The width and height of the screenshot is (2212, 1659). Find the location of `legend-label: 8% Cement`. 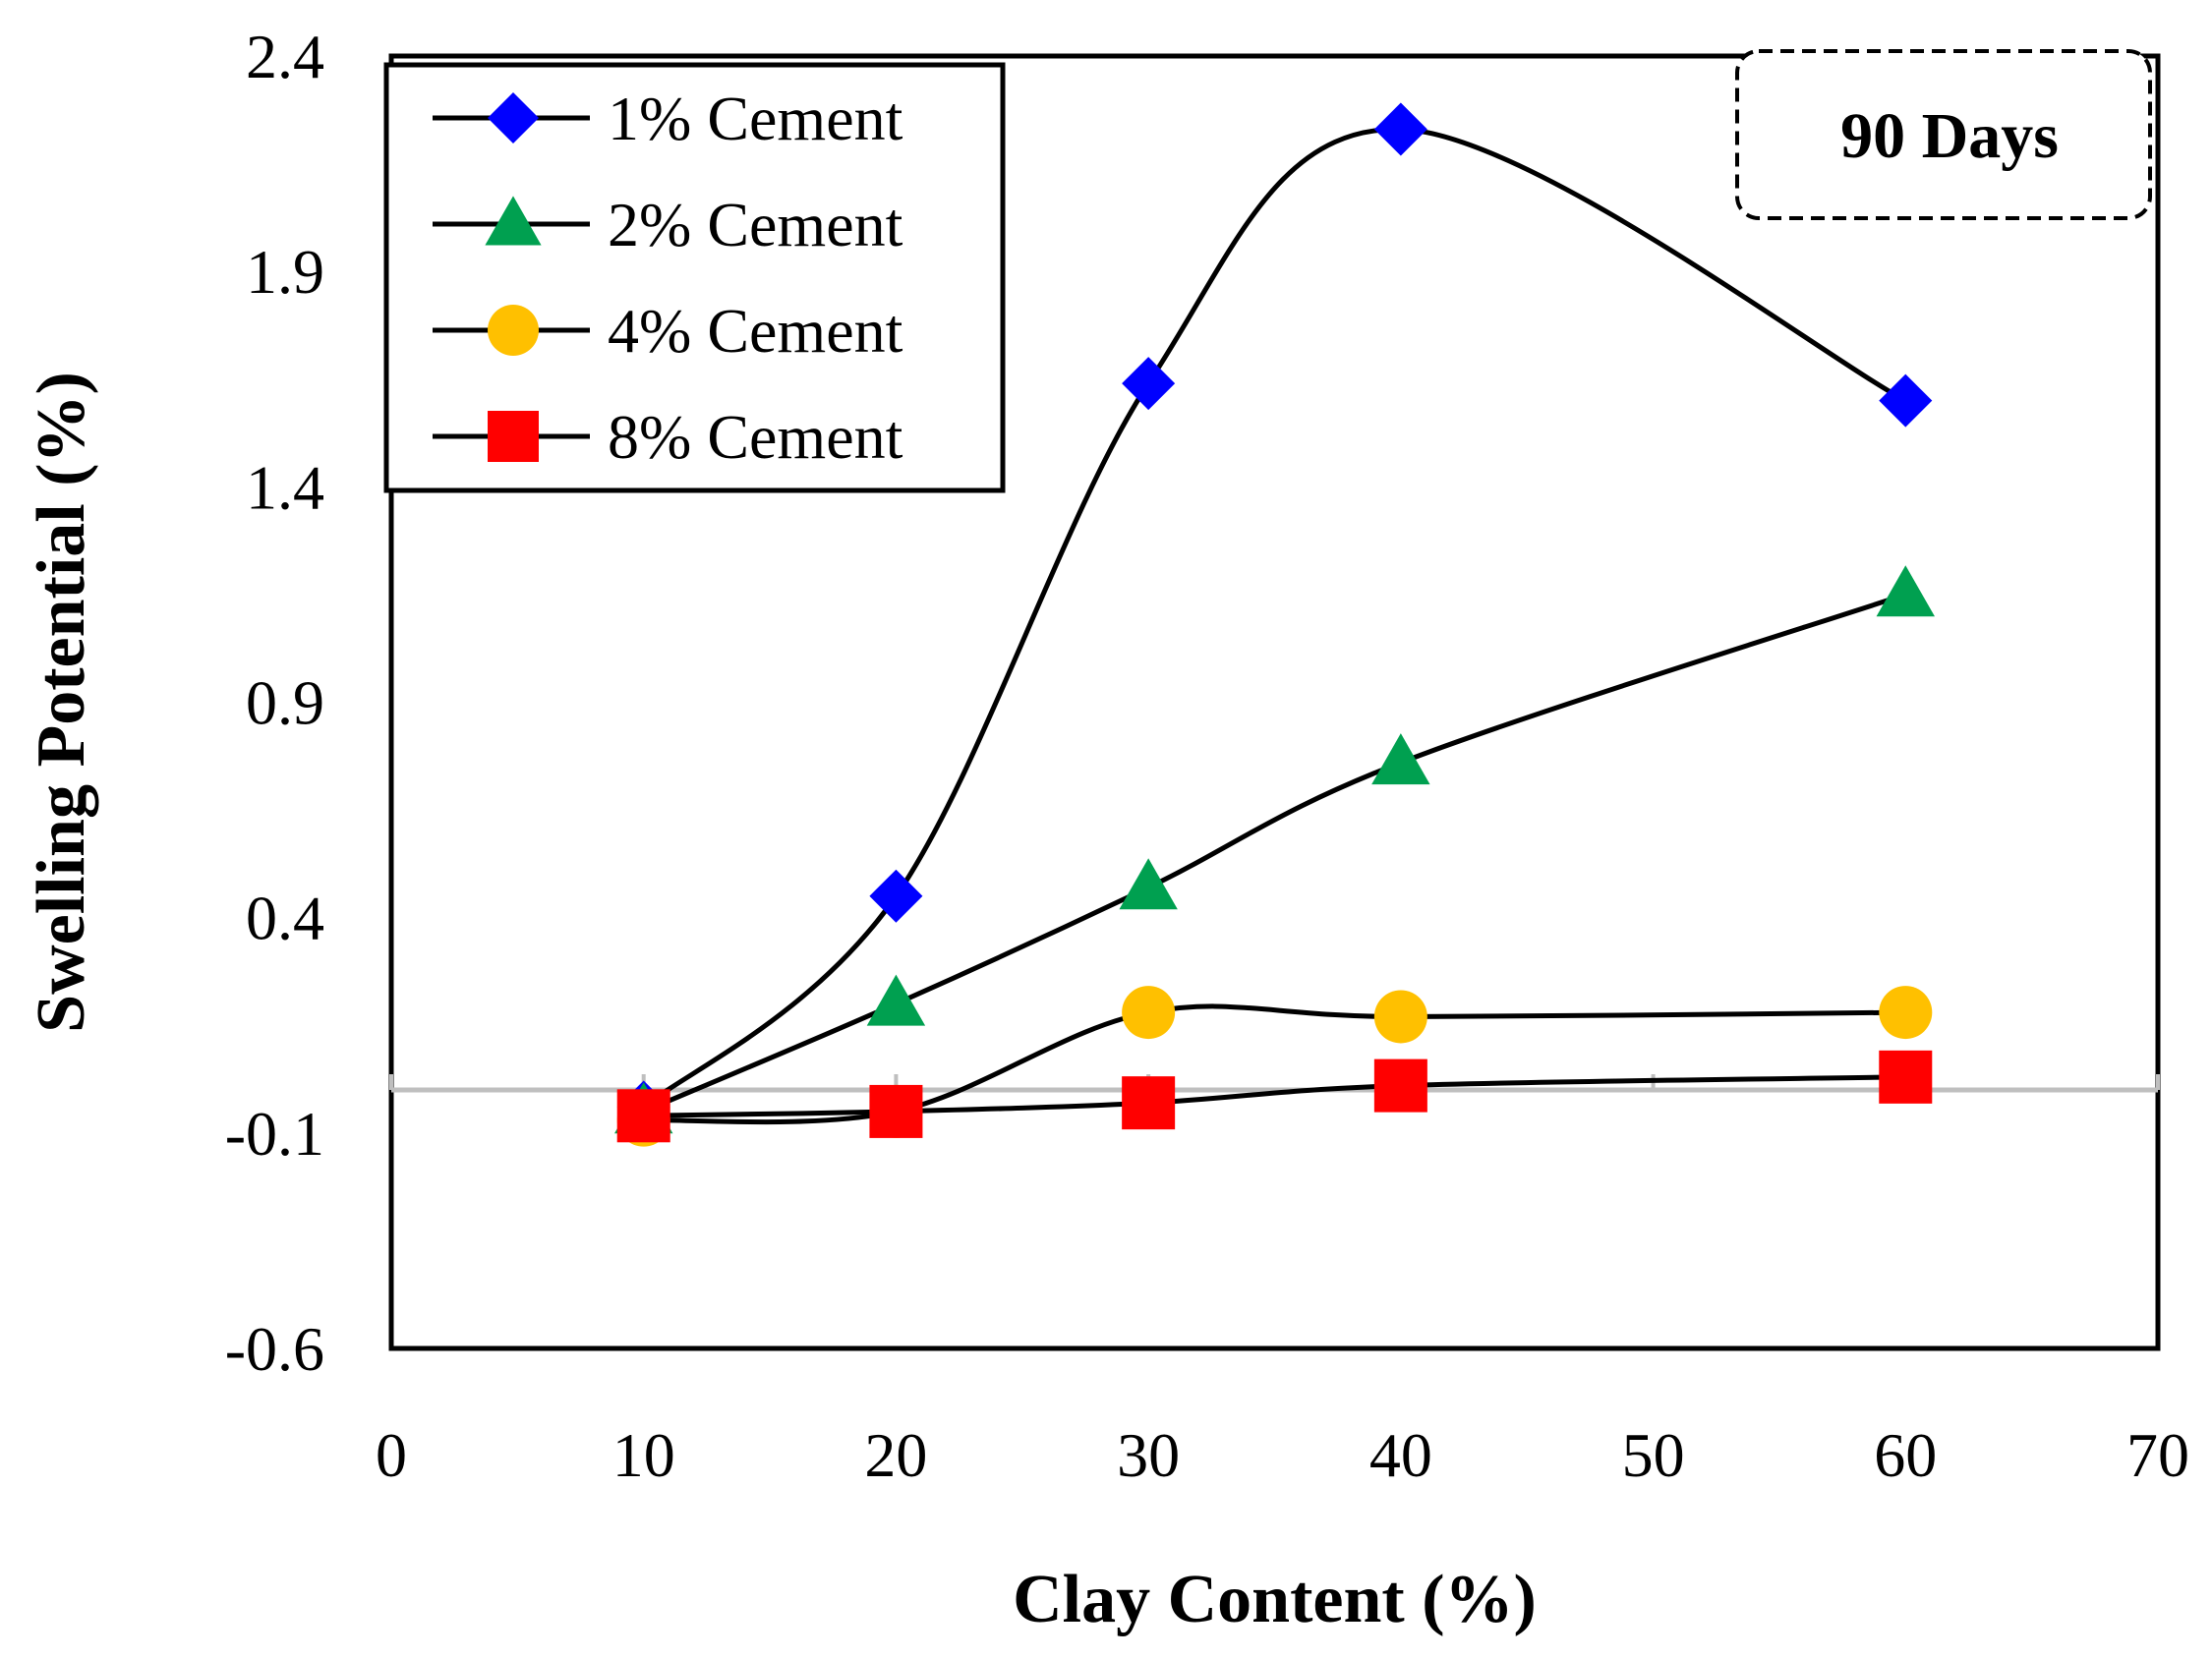

legend-label: 8% Cement is located at coordinates (756, 437).